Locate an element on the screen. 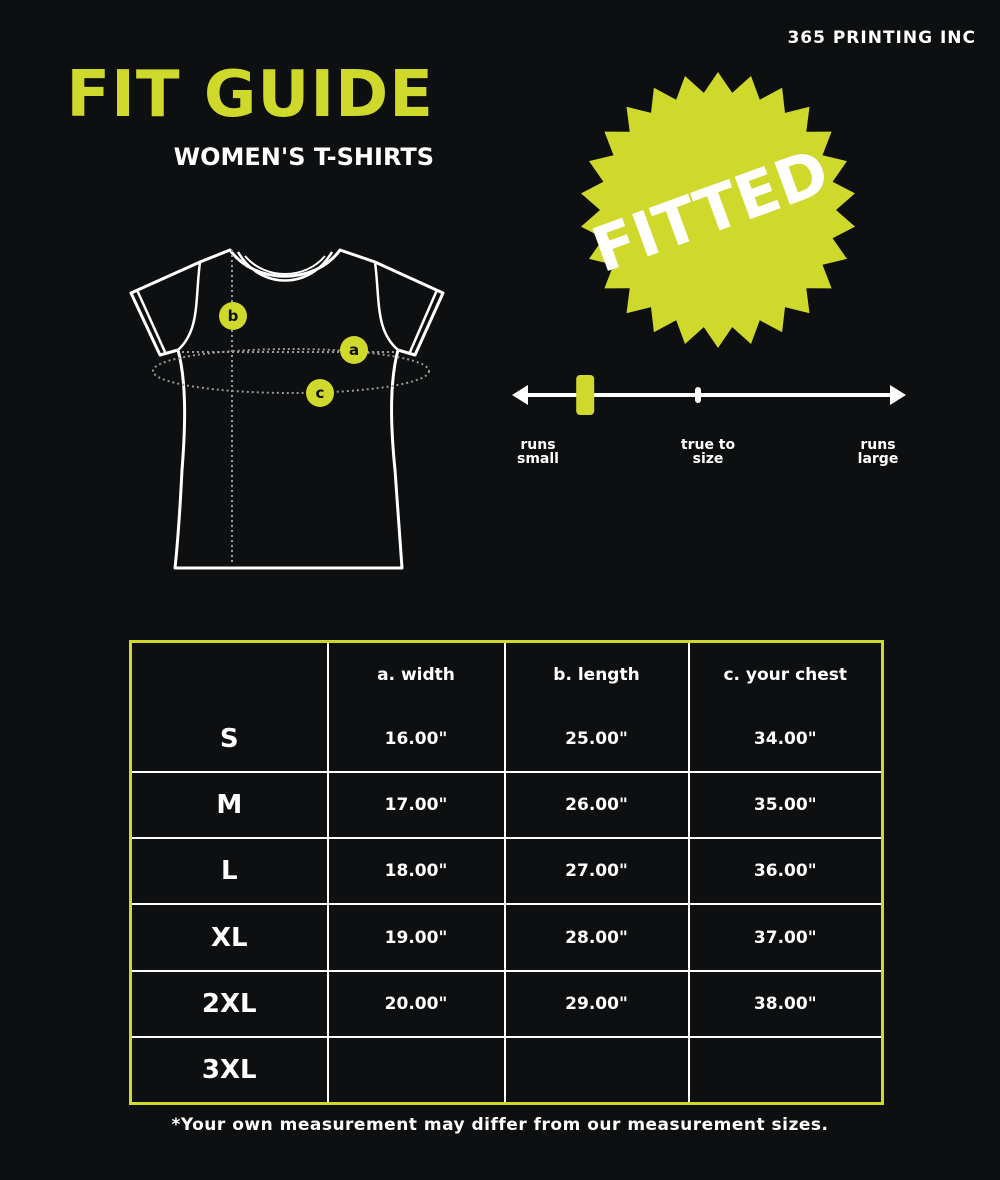 Image resolution: width=1000 pixels, height=1180 pixels. measurement-cell: 20.00" is located at coordinates (416, 1003).